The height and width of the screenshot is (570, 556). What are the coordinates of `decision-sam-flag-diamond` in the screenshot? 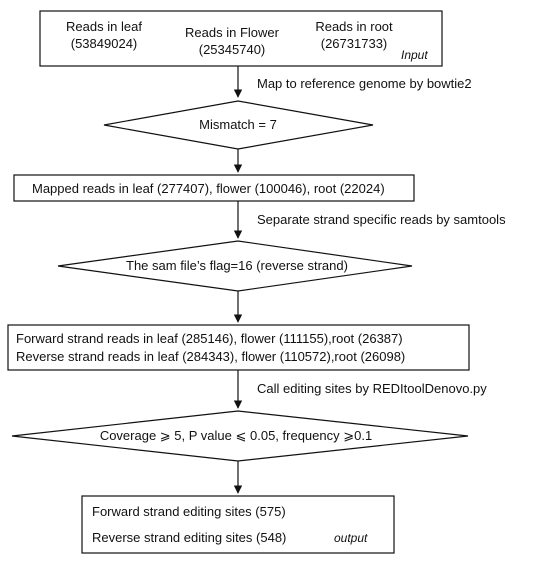 It's located at (235, 266).